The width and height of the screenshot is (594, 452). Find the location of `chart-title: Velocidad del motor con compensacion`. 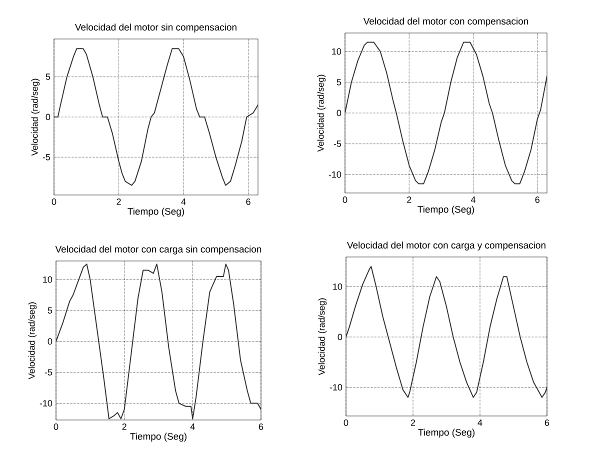

chart-title: Velocidad del motor con compensacion is located at coordinates (445, 22).